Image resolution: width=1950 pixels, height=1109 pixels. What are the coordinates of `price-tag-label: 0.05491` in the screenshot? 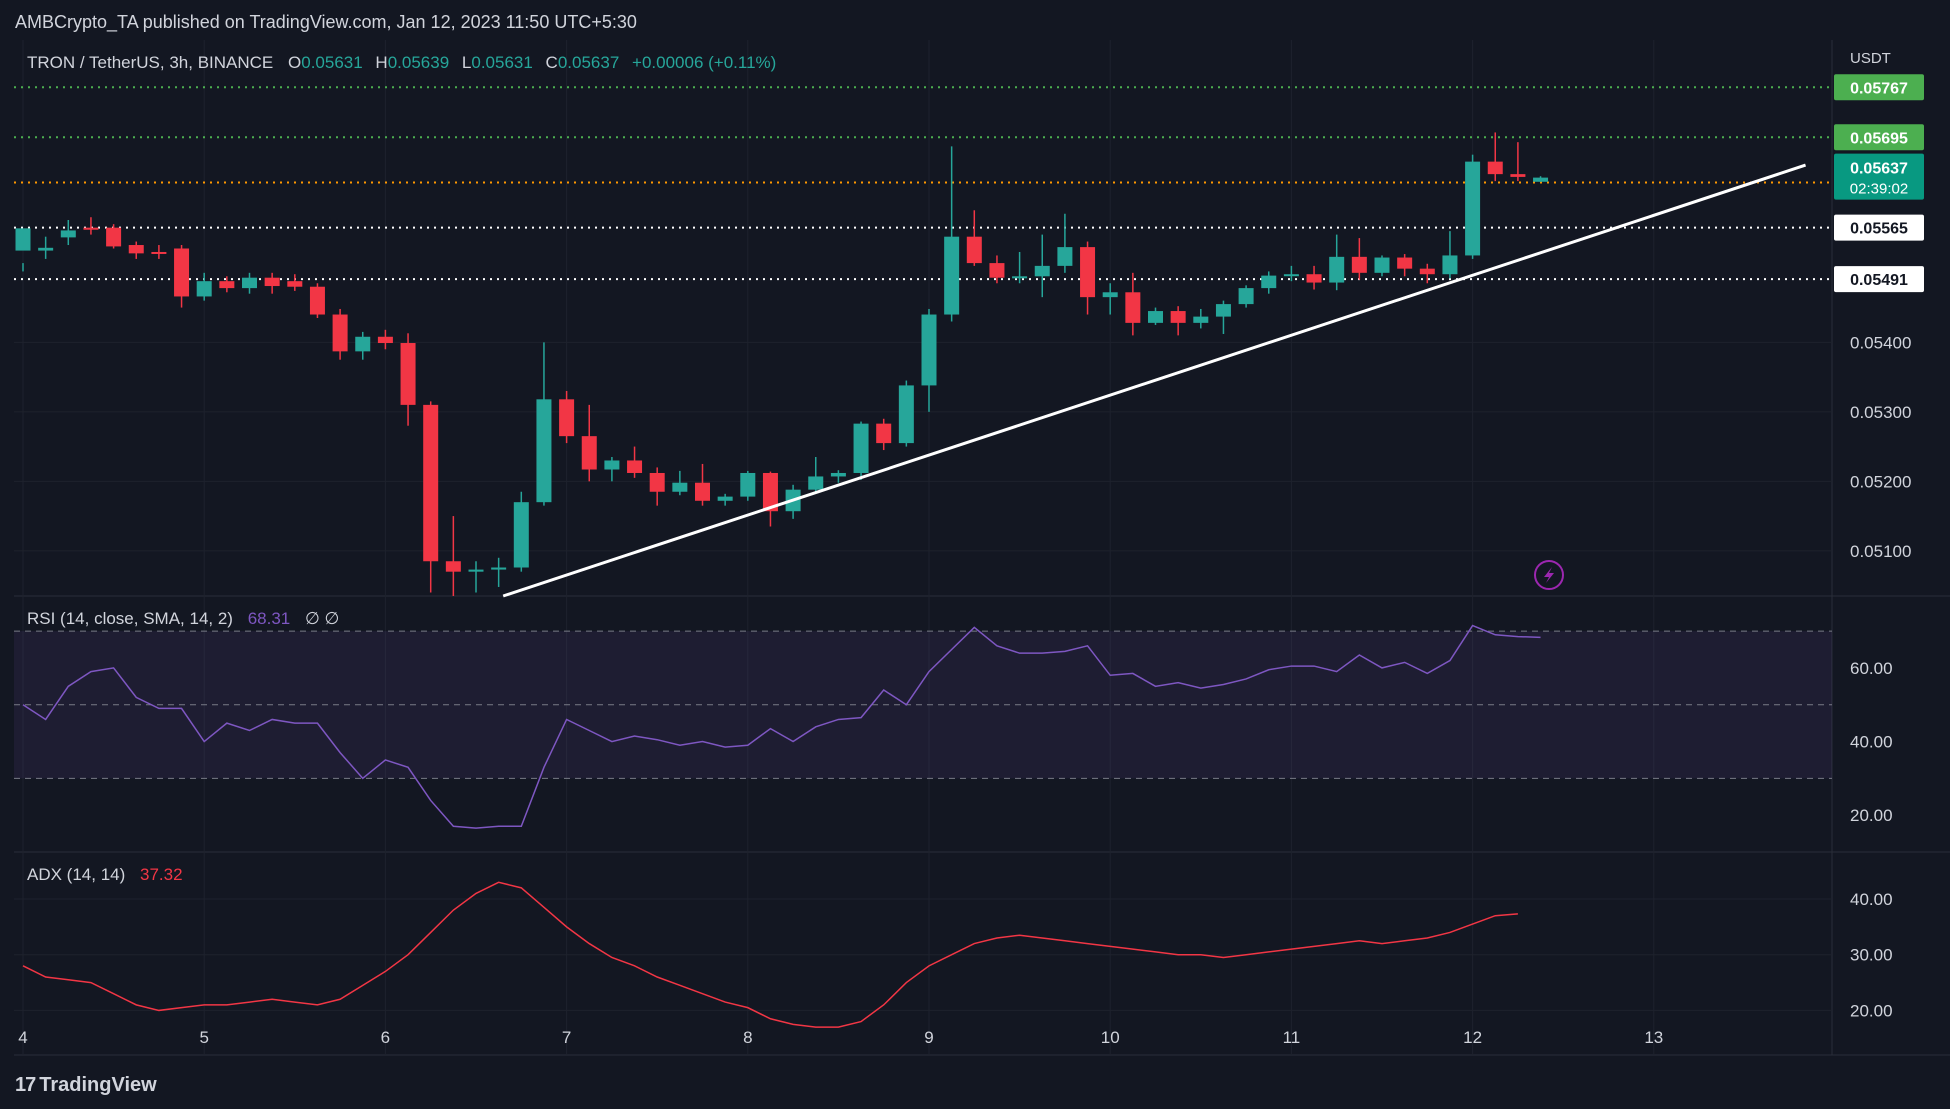 It's located at (1879, 280).